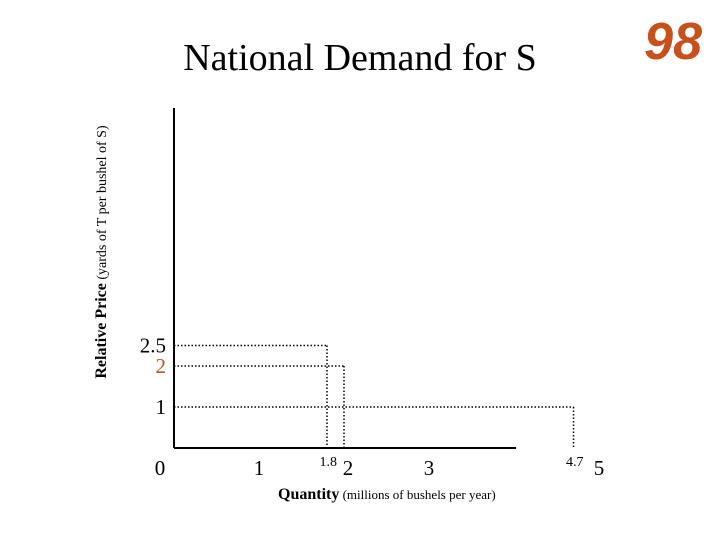 Image resolution: width=720 pixels, height=540 pixels. I want to click on x-tick-label-0: 0, so click(160, 468).